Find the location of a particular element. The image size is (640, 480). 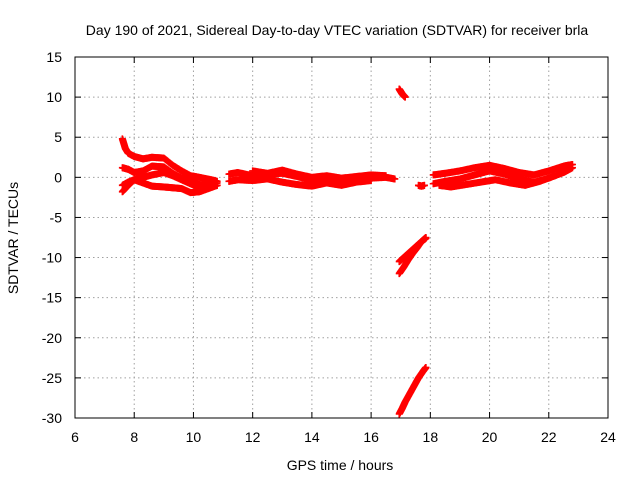

y-axis-label: SDTVAR / TECUs is located at coordinates (13, 238).